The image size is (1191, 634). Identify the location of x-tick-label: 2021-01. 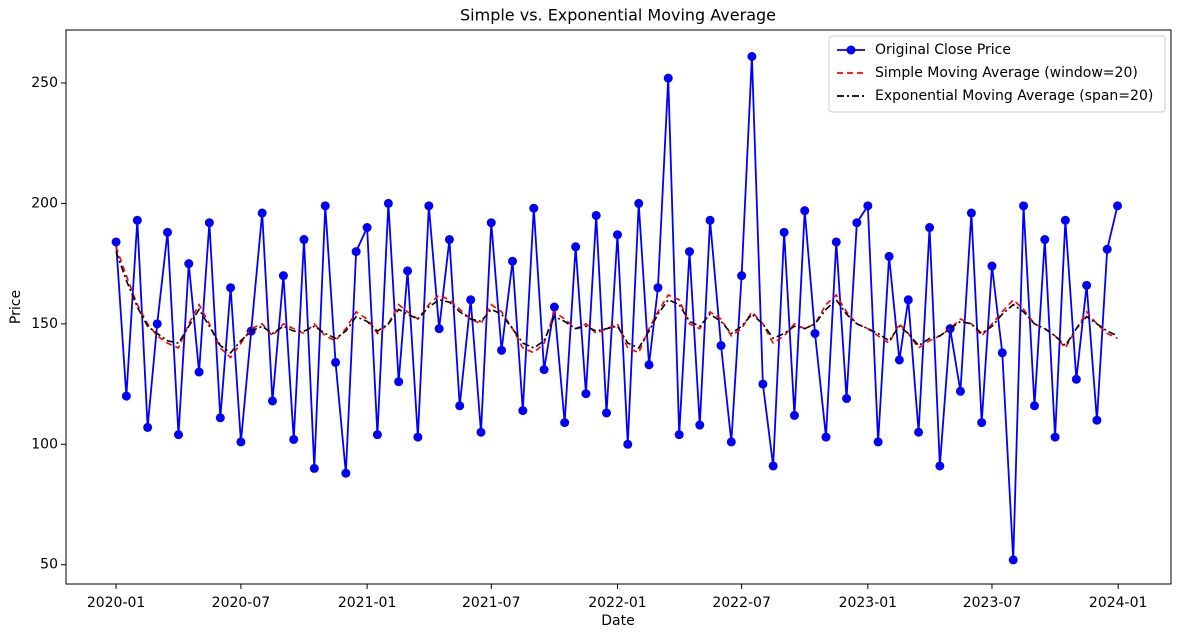
(367, 603).